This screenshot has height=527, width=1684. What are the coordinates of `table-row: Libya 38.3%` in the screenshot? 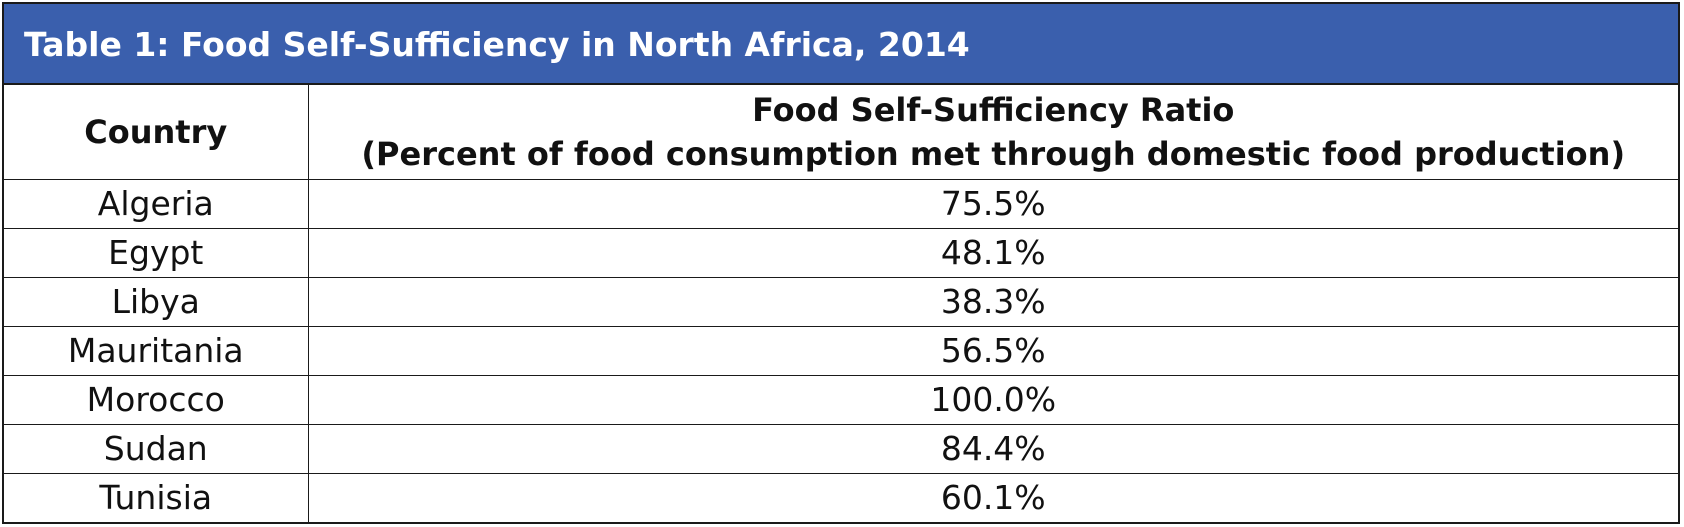 It's located at (841, 302).